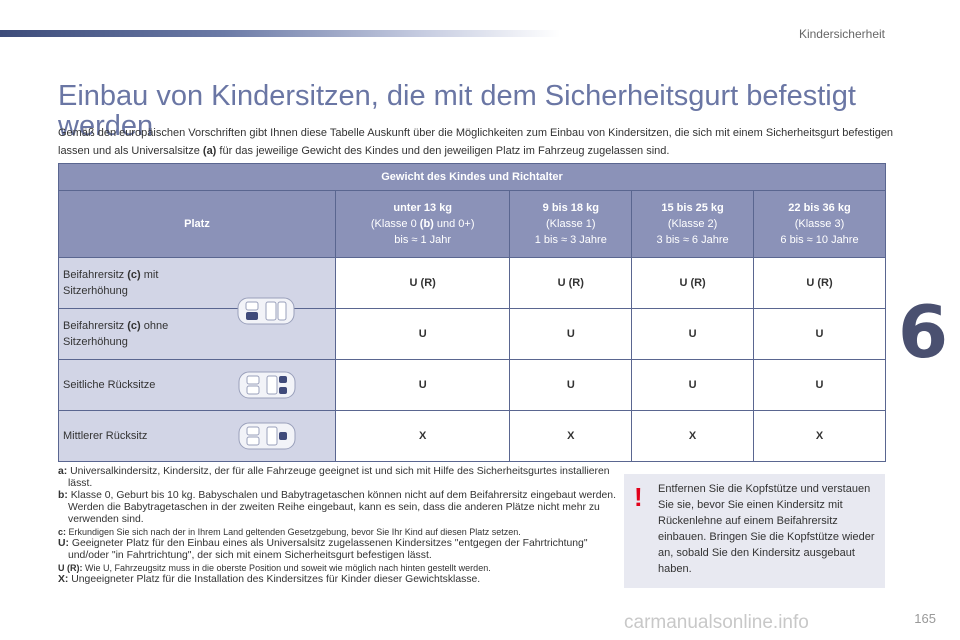  Describe the element at coordinates (197, 385) in the screenshot. I see `seat-label: Seitliche Rücksitze` at that location.